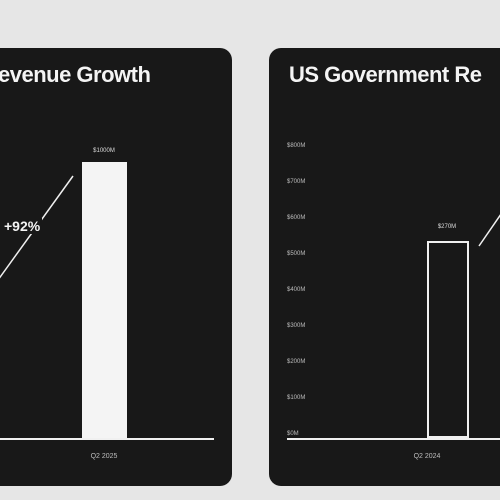 This screenshot has width=500, height=500. Describe the element at coordinates (385, 74) in the screenshot. I see `card-title: US Government Re` at that location.